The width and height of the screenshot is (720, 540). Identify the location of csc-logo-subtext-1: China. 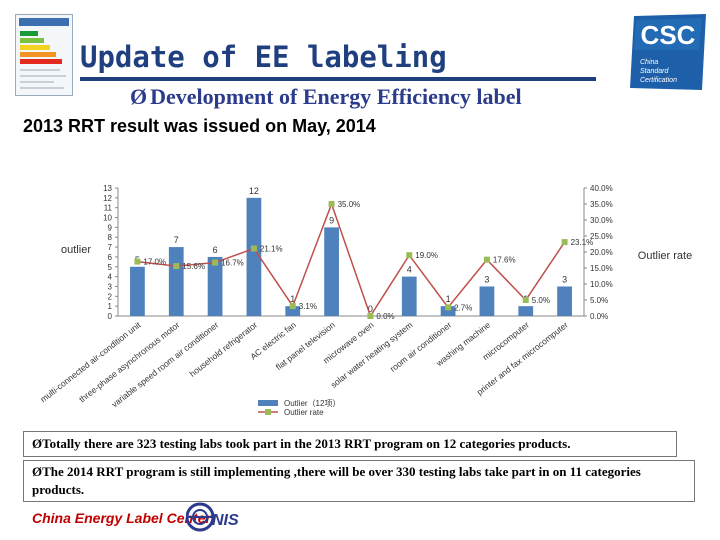
(649, 62).